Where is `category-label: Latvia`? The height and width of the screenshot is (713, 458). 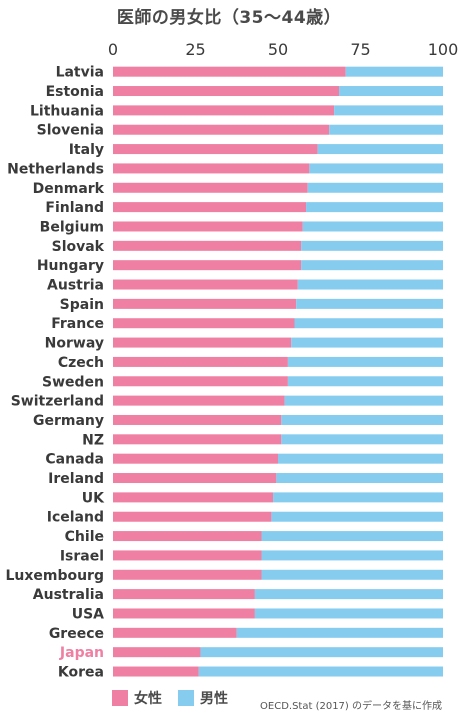
category-label: Latvia is located at coordinates (80, 73).